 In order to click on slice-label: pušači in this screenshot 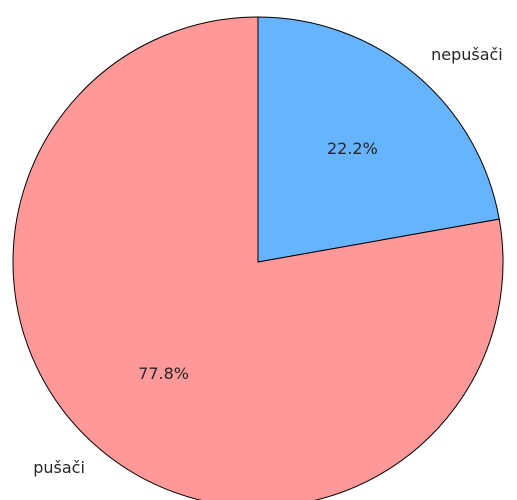, I will do `click(59, 467)`.